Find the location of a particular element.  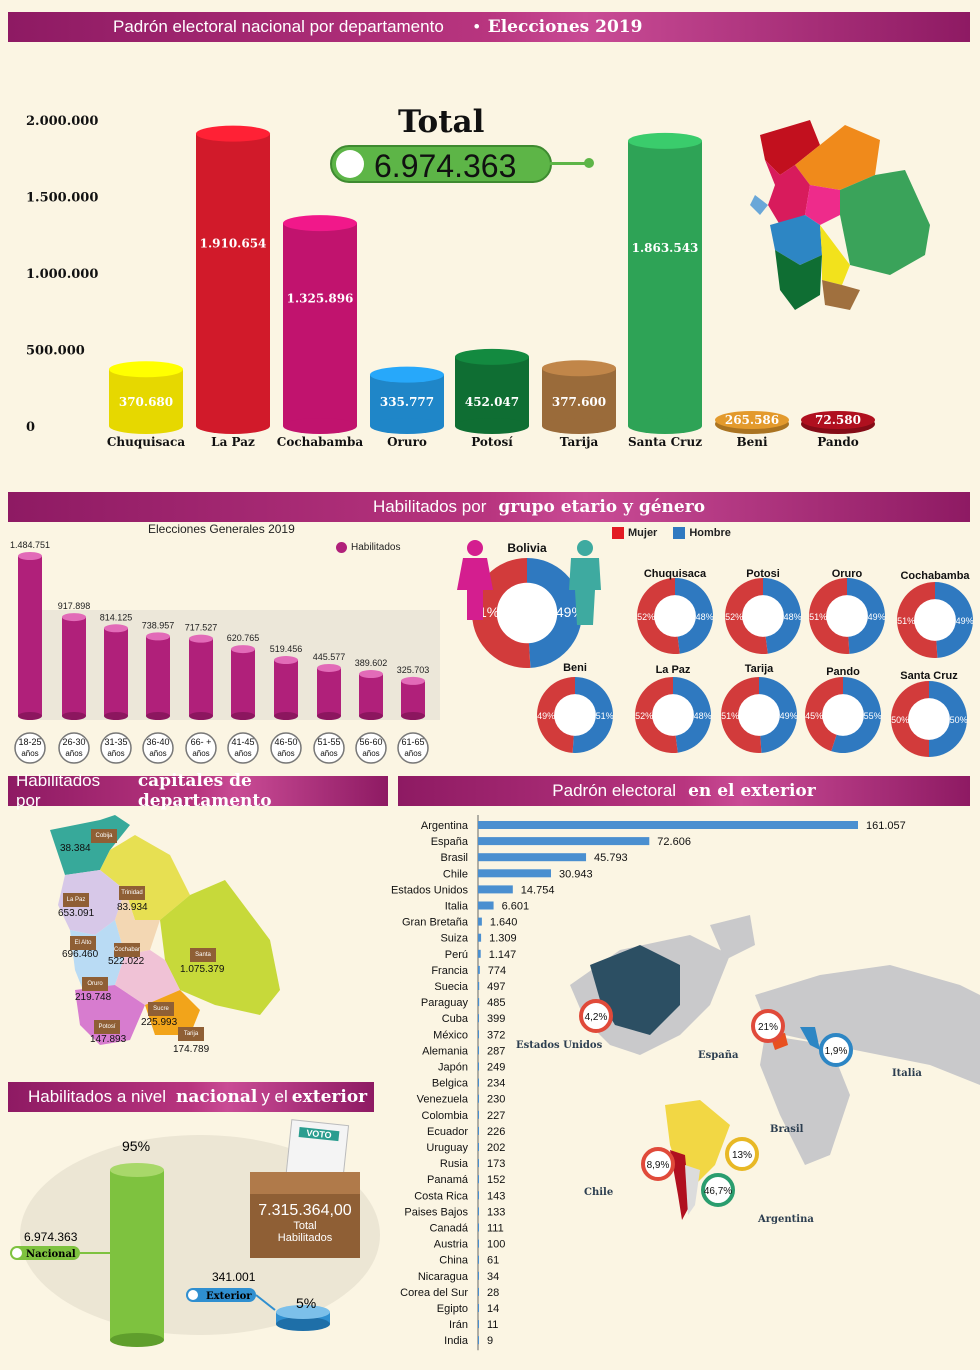

donut-7-male-label: 48% is located at coordinates (703, 716).